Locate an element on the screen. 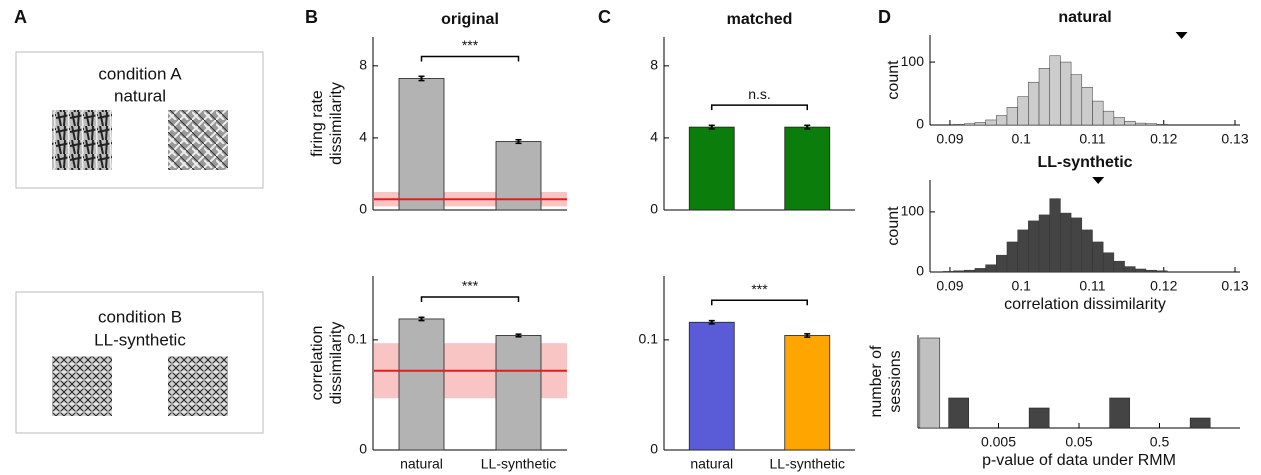 The width and height of the screenshot is (1261, 475). panel-label: D is located at coordinates (884, 17).